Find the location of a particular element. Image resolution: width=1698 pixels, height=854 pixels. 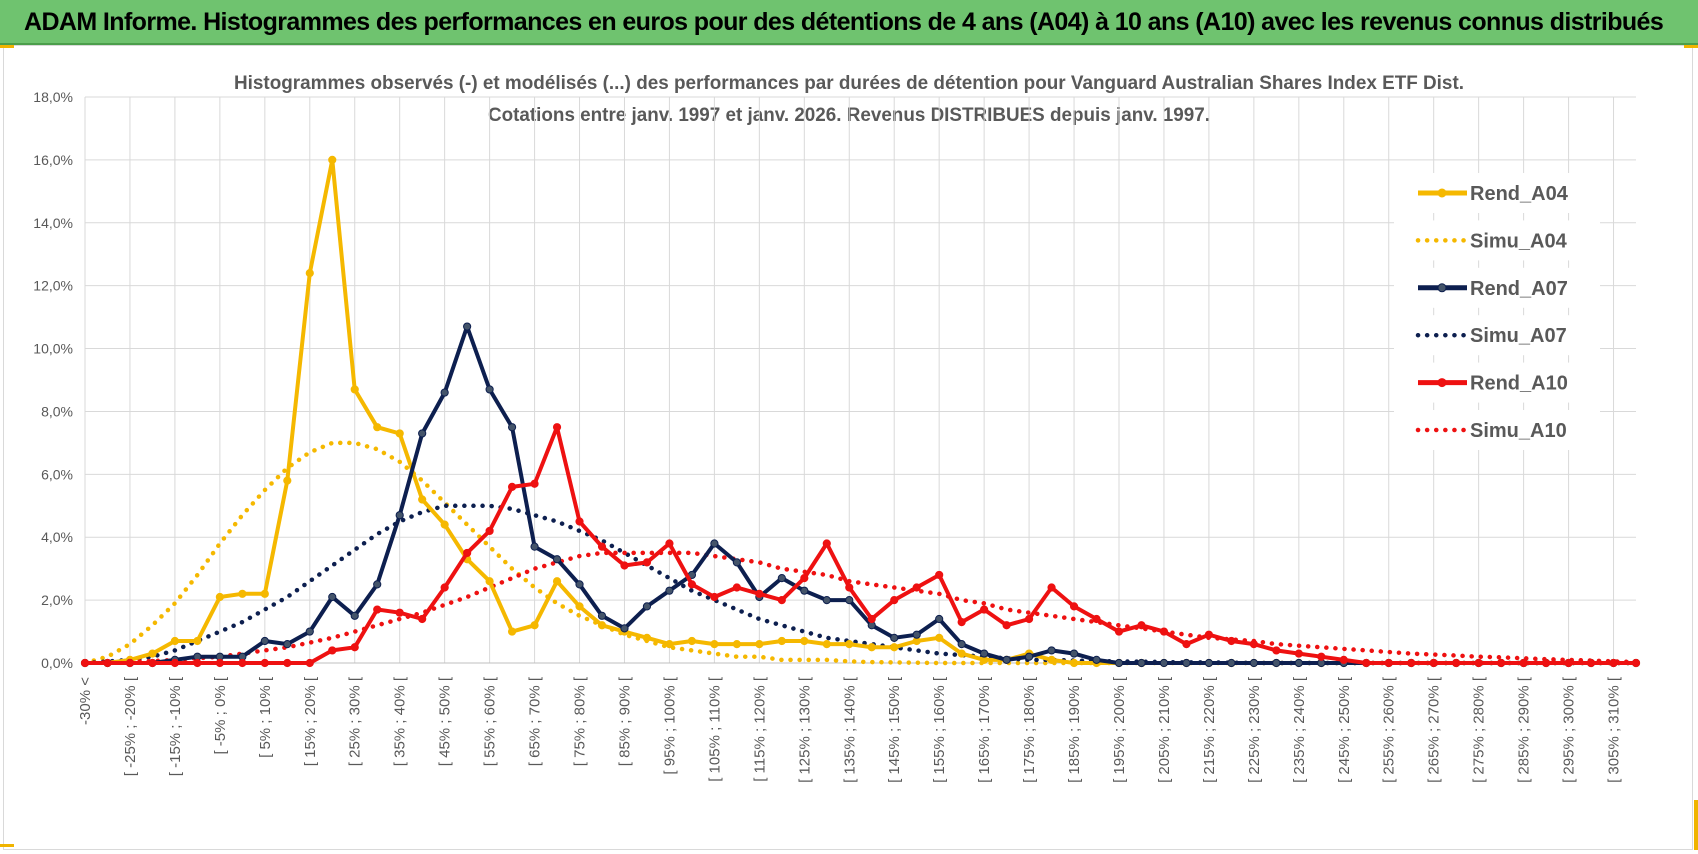

x-tick-label: [ 145% ; 150% [ is located at coordinates (894, 729).